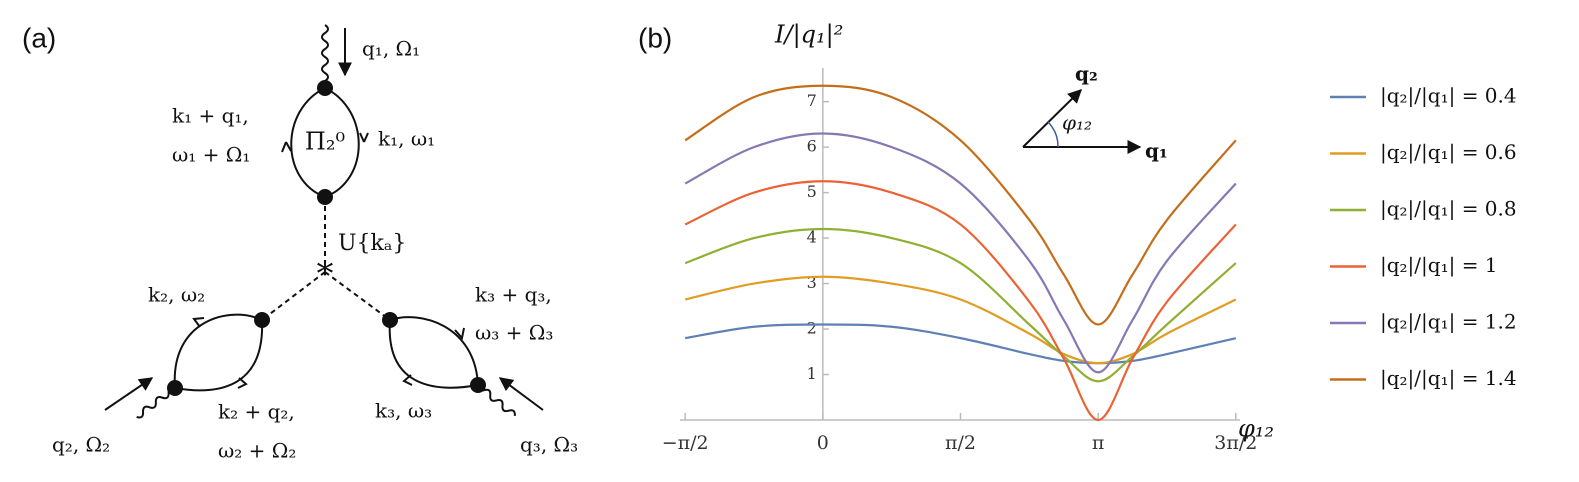  I want to click on vertex-star: *, so click(325, 274).